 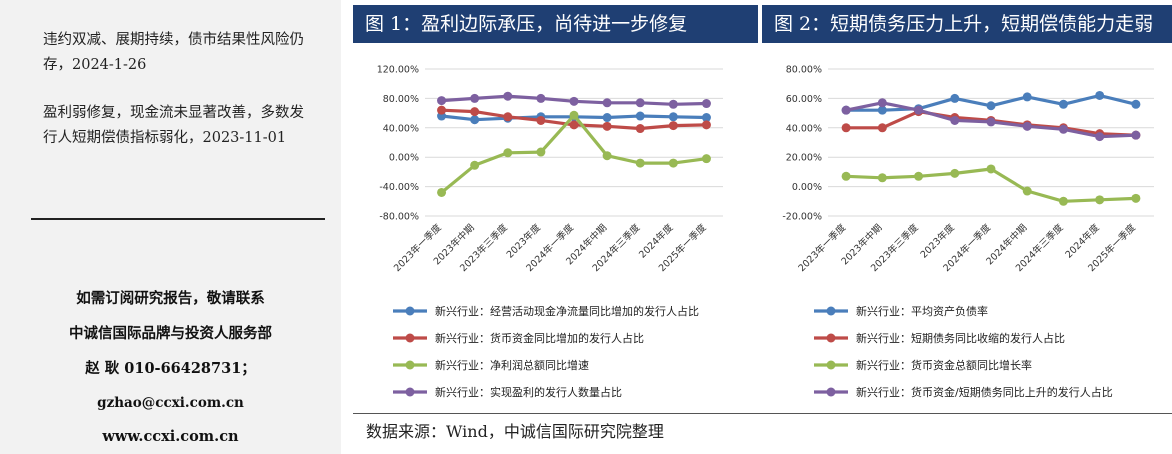 I want to click on news-item-2: 盈利弱修复，现金流未显著改善，多数发行人短期偿债指标弱化，2023-11-01, so click(x=173, y=125).